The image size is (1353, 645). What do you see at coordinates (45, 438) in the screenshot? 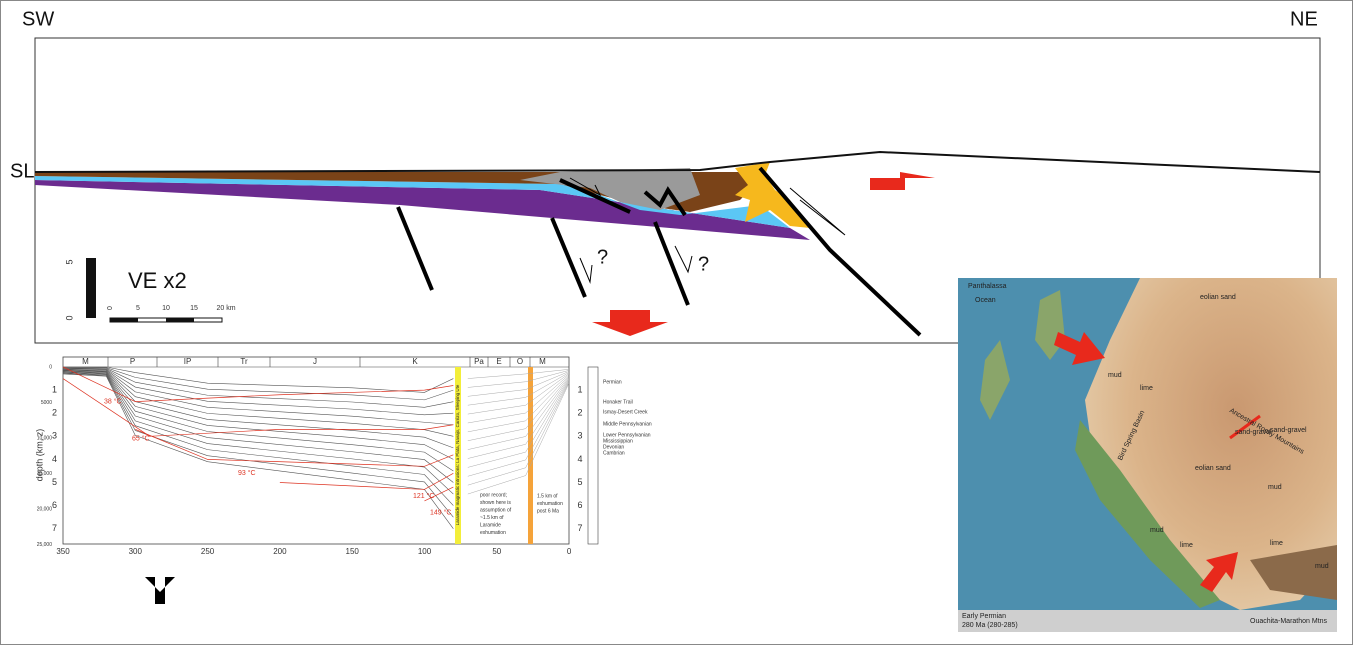
I see `feet-tick-label: 10,000` at bounding box center [45, 438].